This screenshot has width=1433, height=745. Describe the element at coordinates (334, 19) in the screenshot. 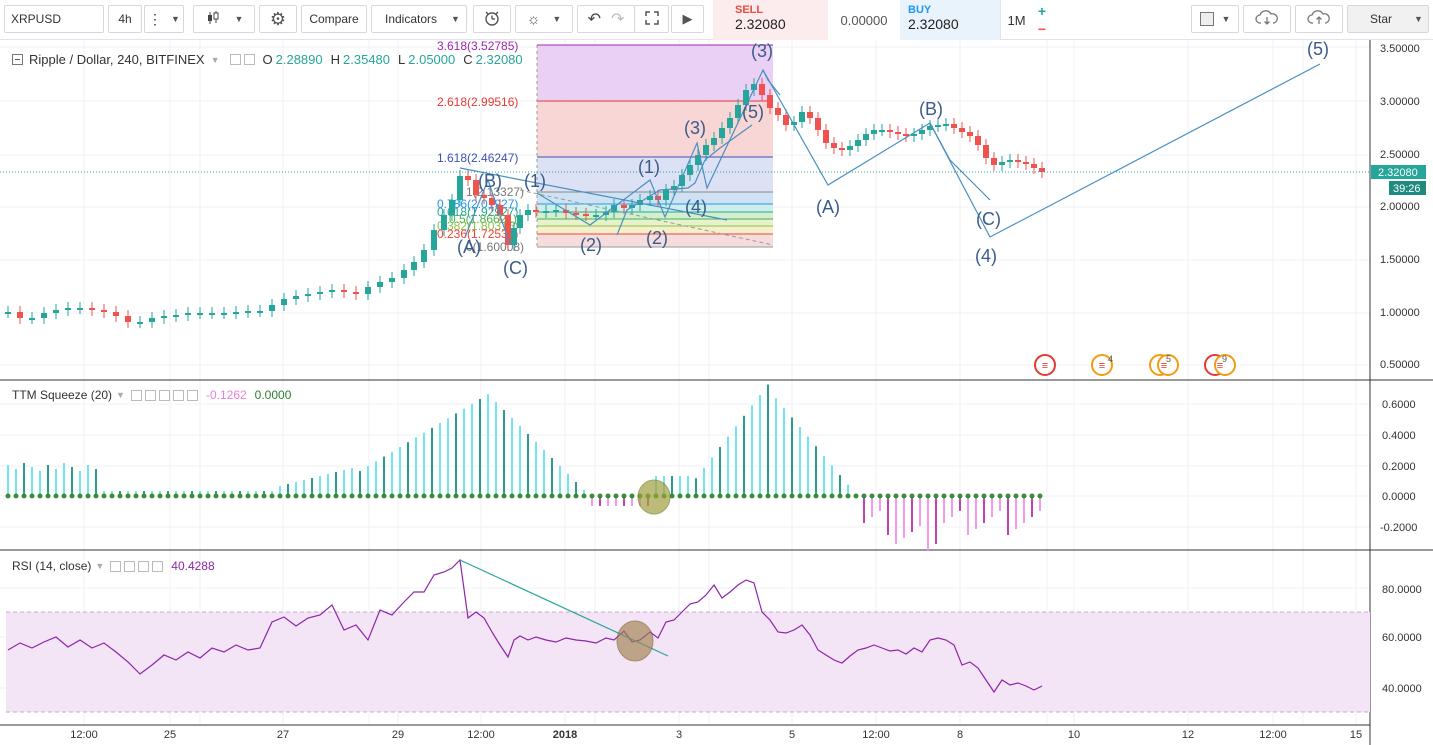

I see `compare-button: Compare` at that location.